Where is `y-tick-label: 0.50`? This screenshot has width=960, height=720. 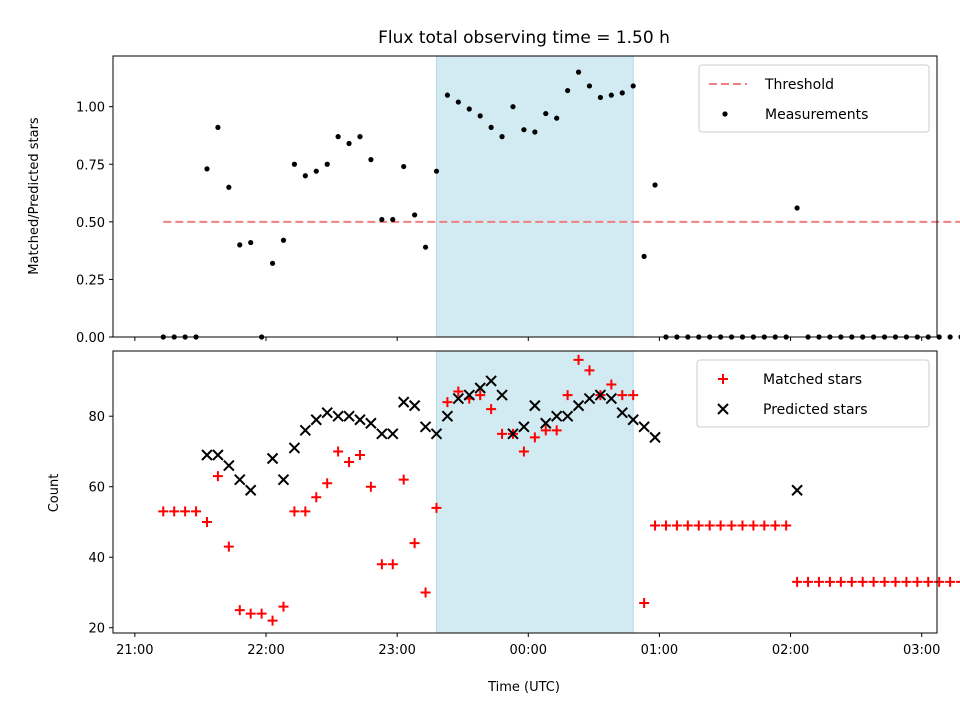
y-tick-label: 0.50 is located at coordinates (90, 223).